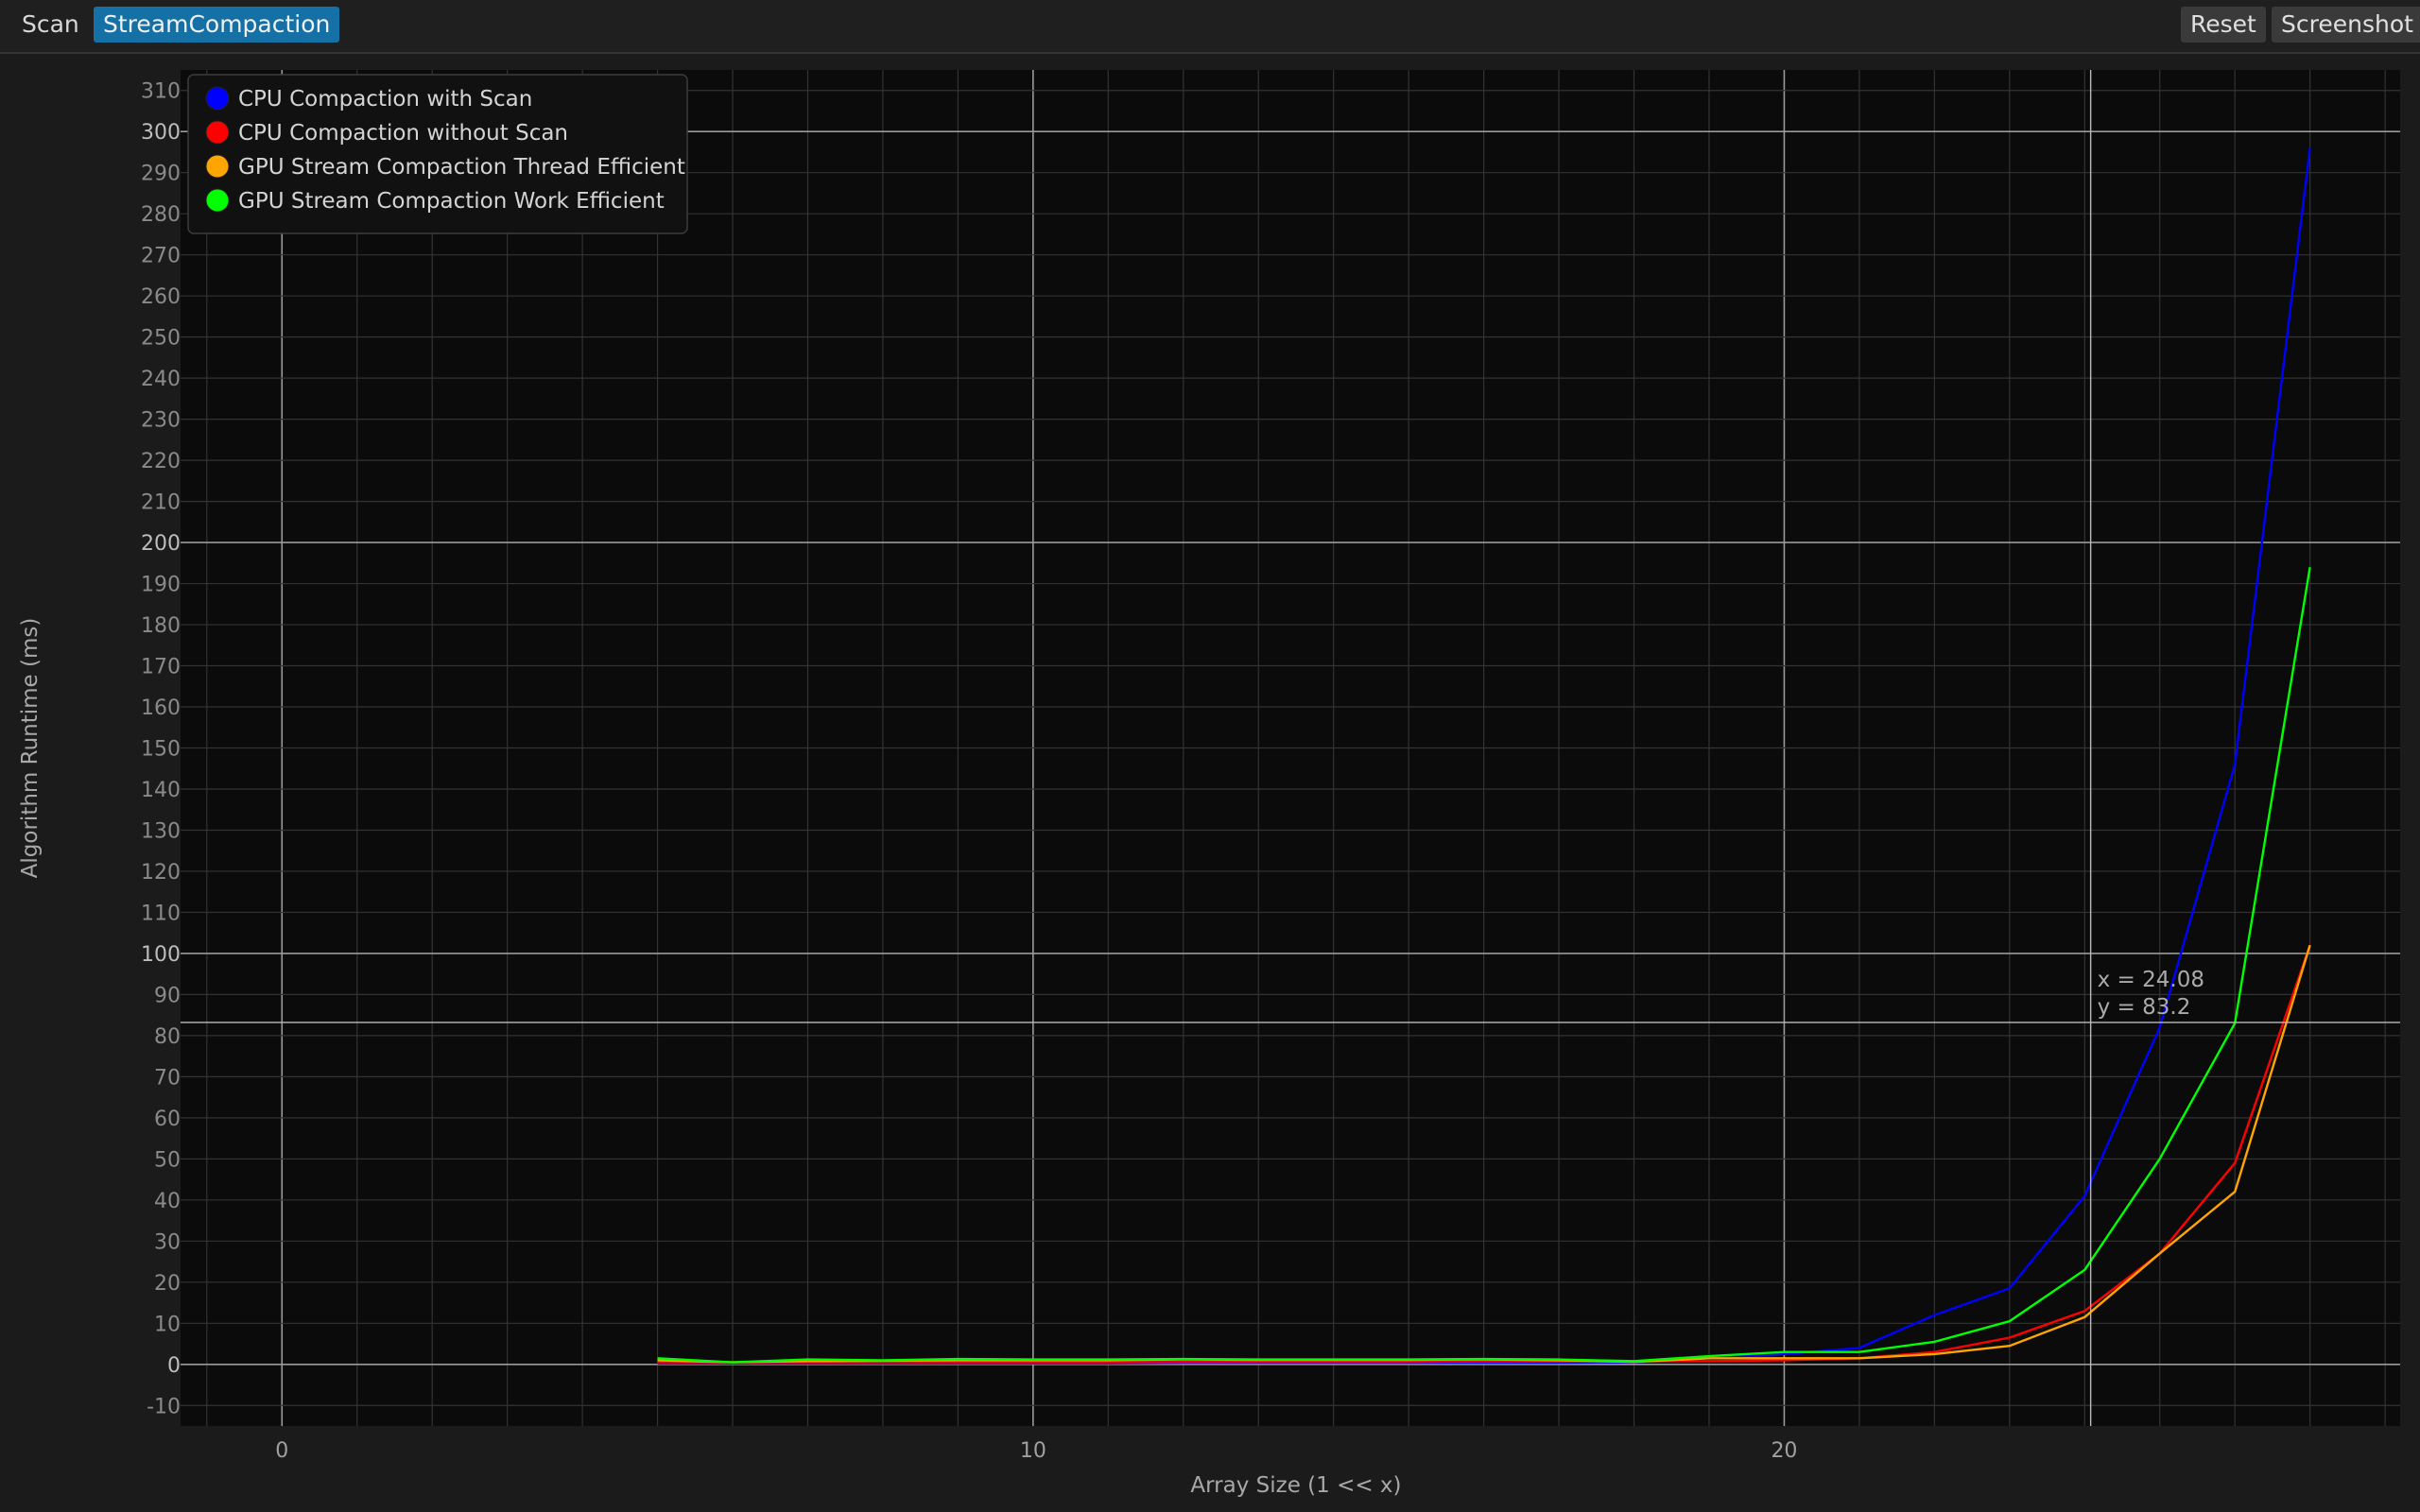 The height and width of the screenshot is (1512, 2420). Describe the element at coordinates (167, 1160) in the screenshot. I see `y-tick-label: 50` at that location.